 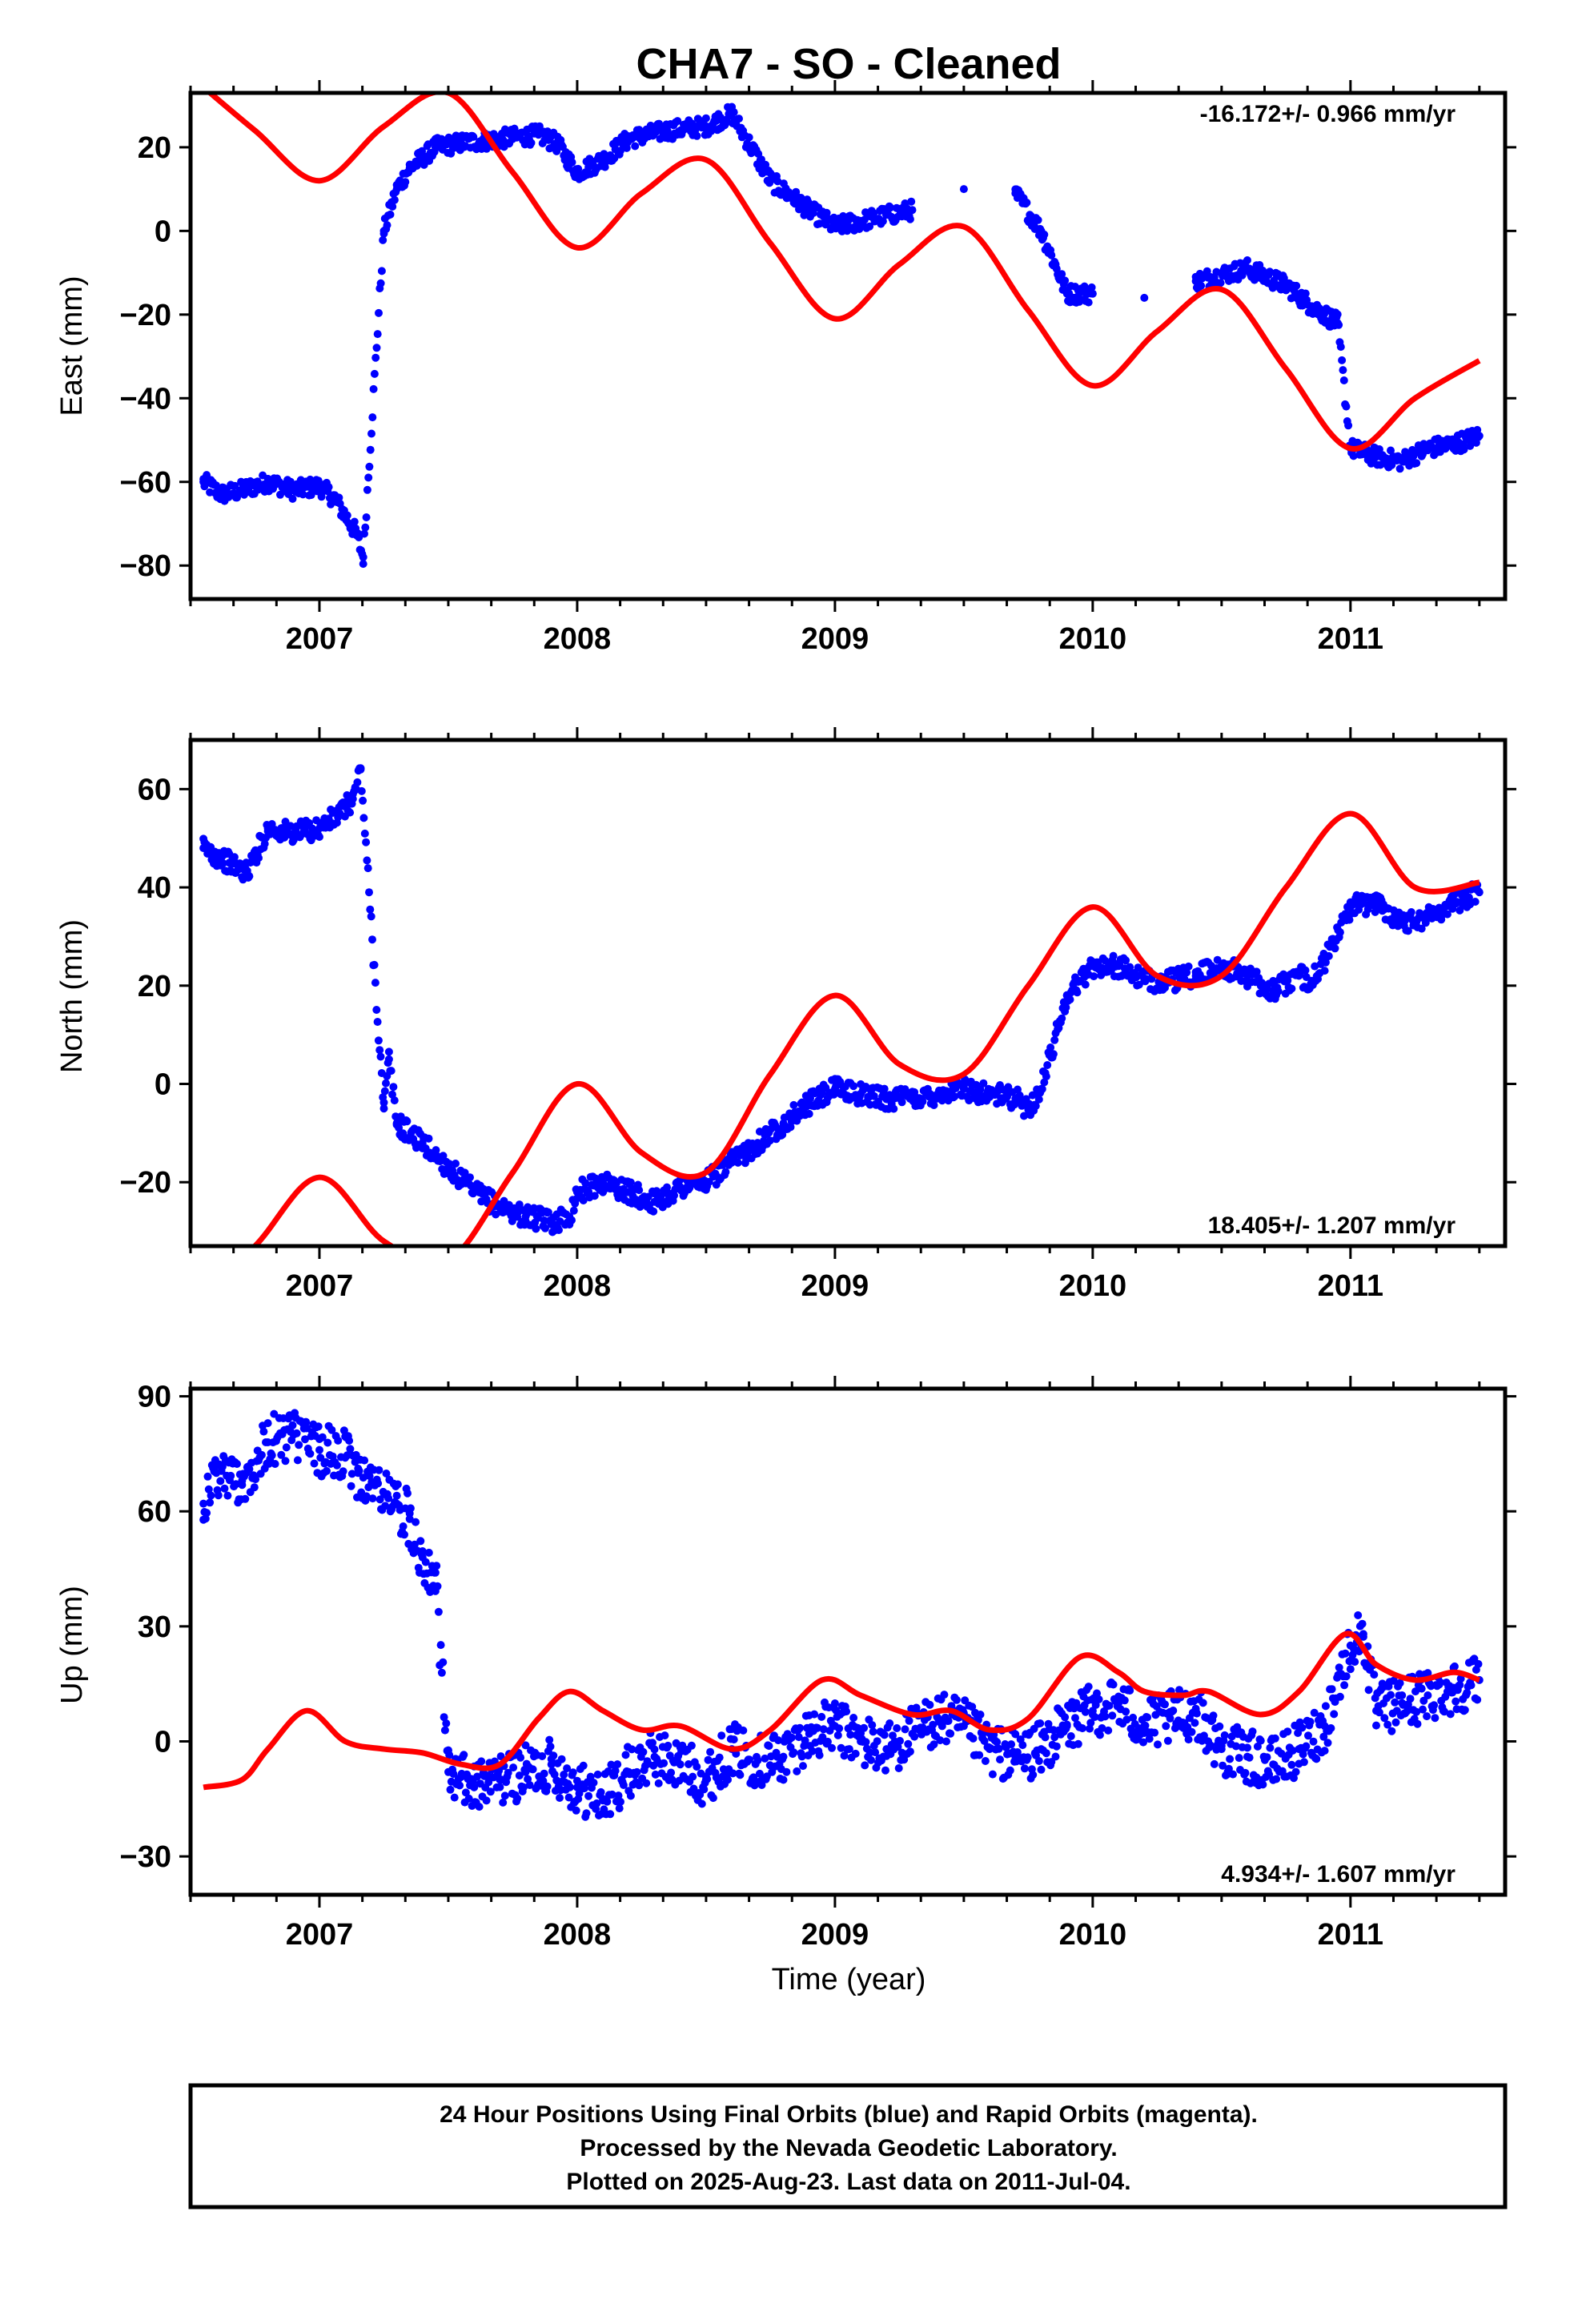 I want to click on up-y-axis-label: Up (mm), so click(x=72, y=1645).